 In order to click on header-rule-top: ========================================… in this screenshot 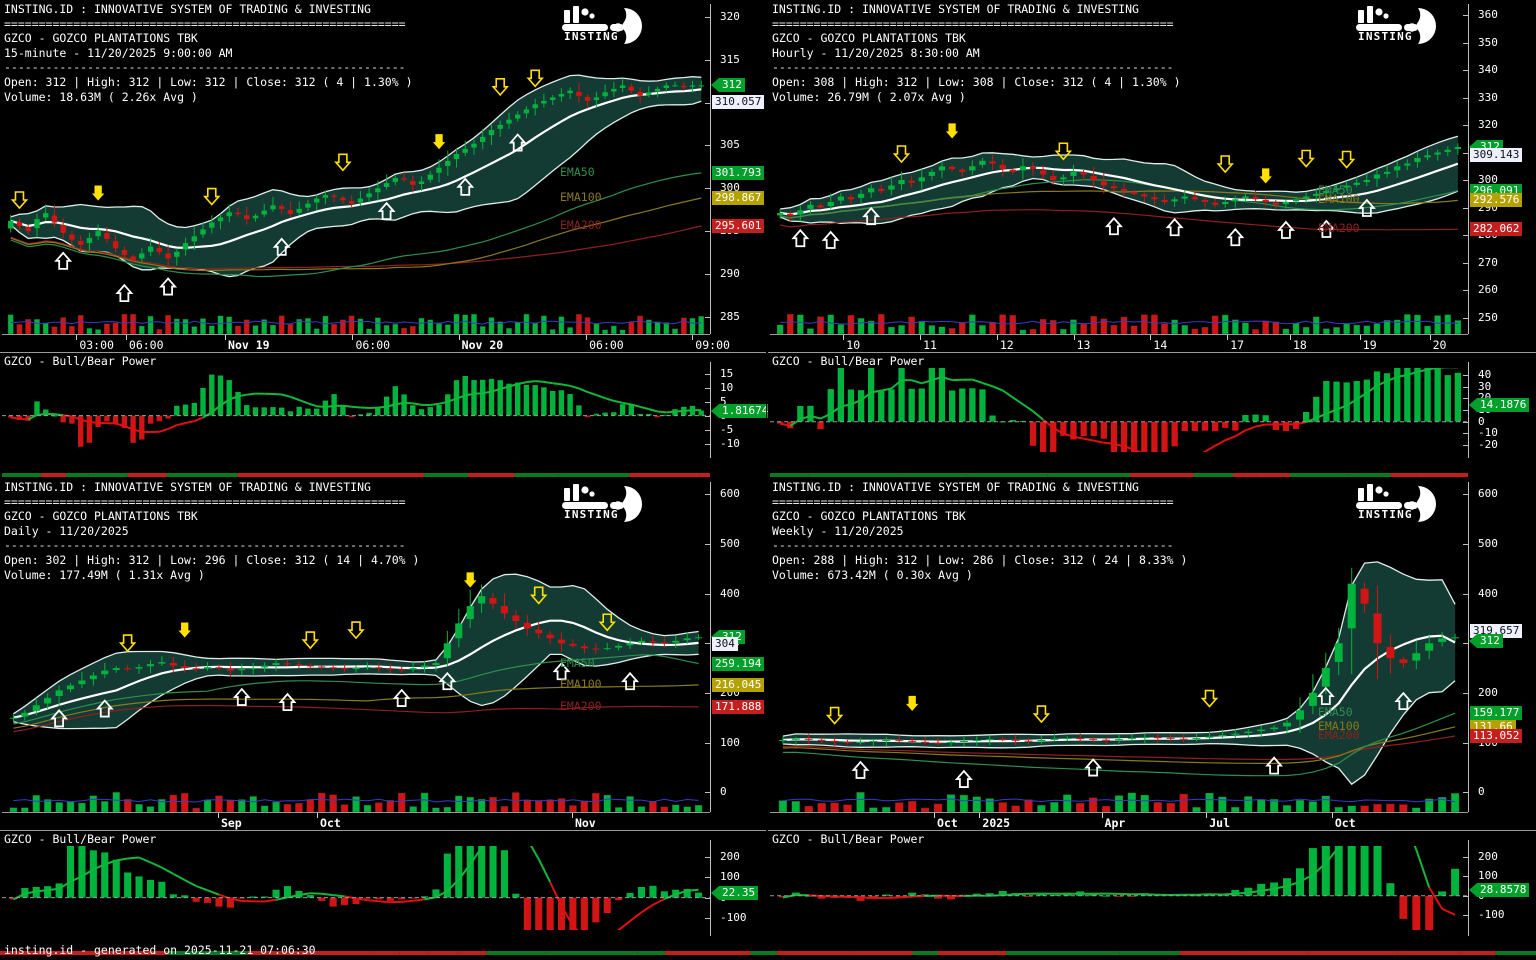, I will do `click(205, 501)`.